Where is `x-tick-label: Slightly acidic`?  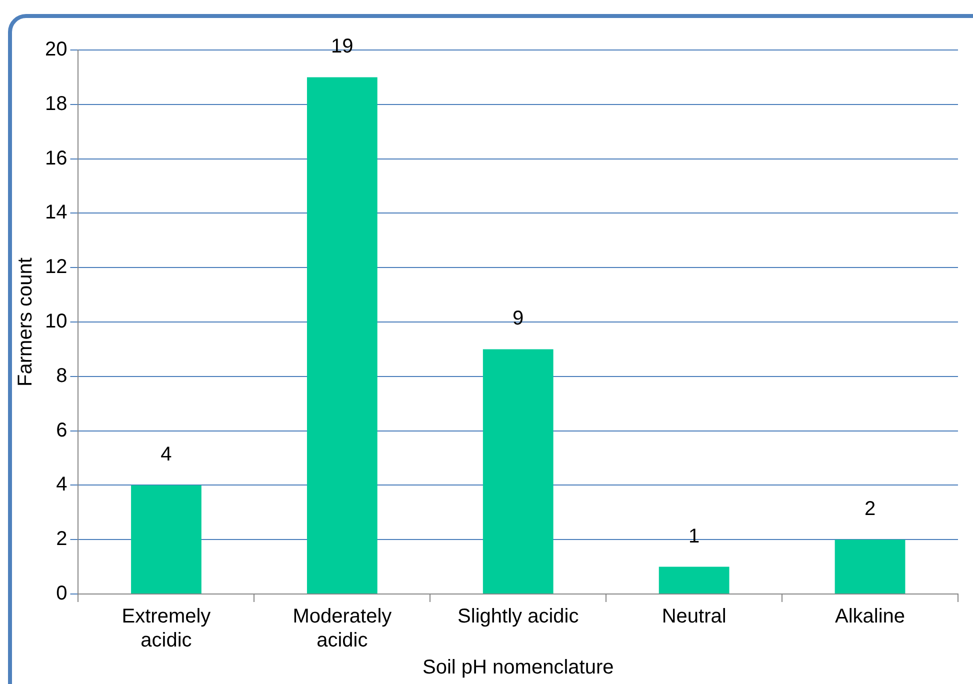 x-tick-label: Slightly acidic is located at coordinates (518, 617).